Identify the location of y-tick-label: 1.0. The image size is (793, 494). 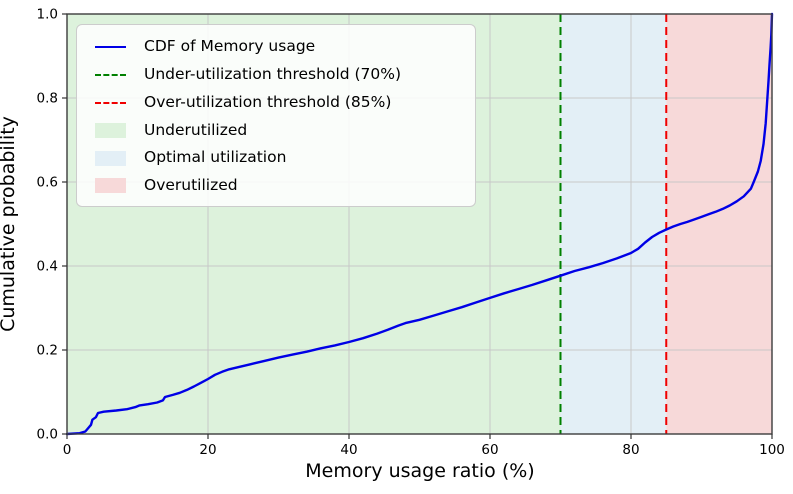
(47, 15).